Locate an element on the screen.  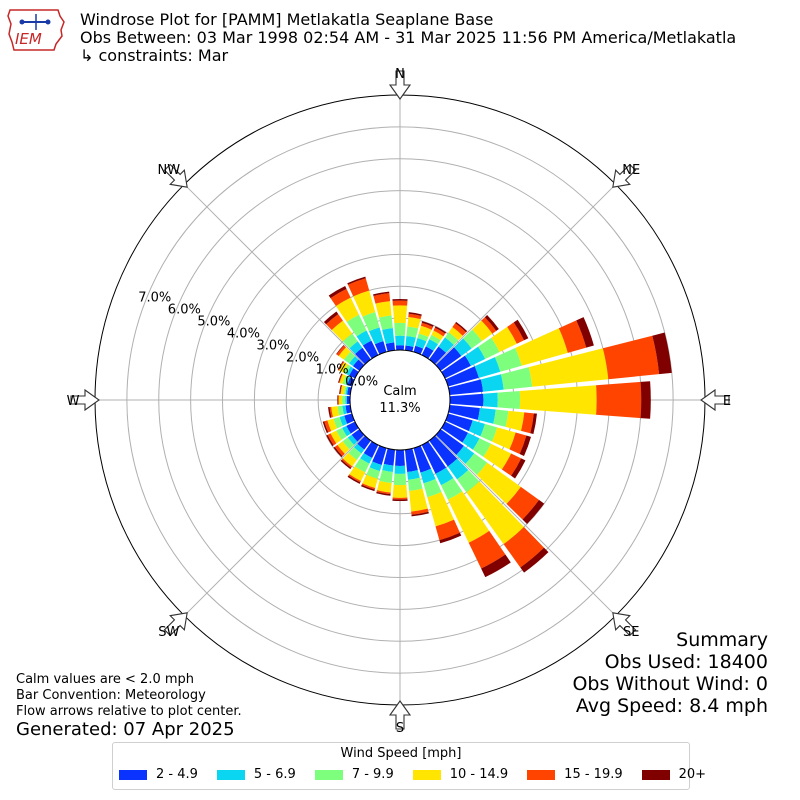
calm-value: 11.3% is located at coordinates (399, 408).